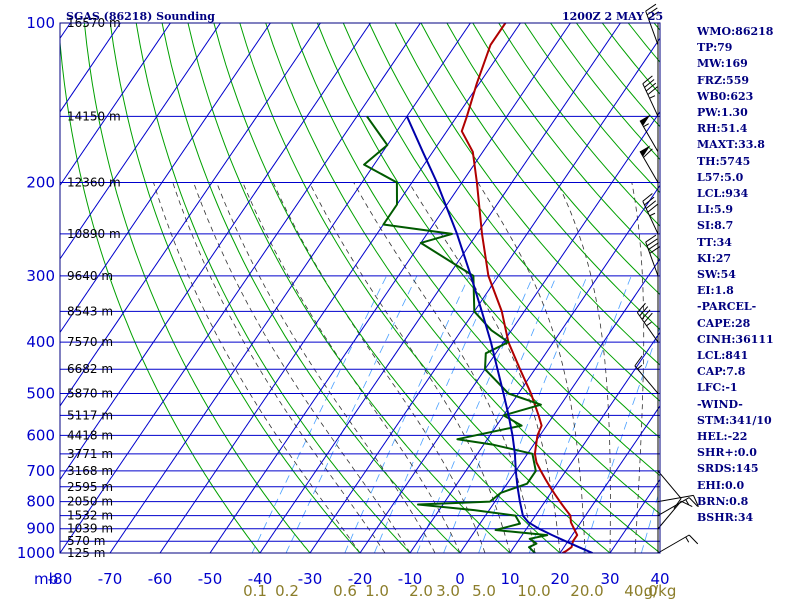  What do you see at coordinates (90, 342) in the screenshot?
I see `height-label: 7570 m` at bounding box center [90, 342].